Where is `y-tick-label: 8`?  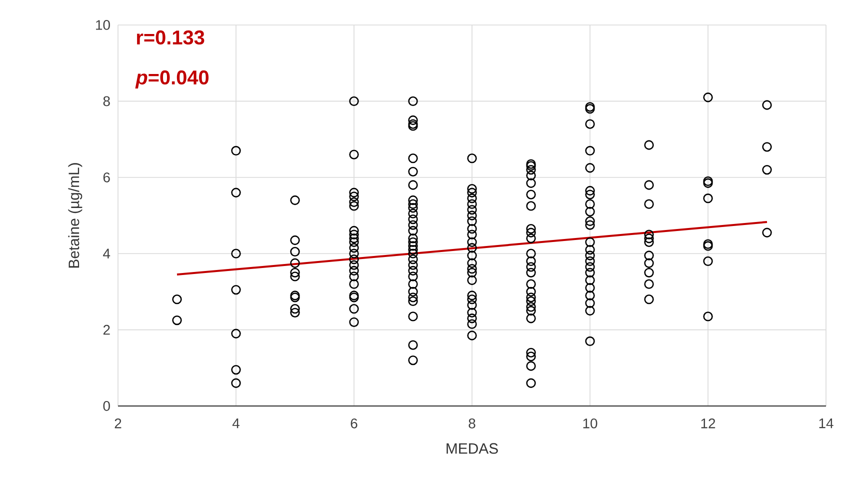 y-tick-label: 8 is located at coordinates (106, 101).